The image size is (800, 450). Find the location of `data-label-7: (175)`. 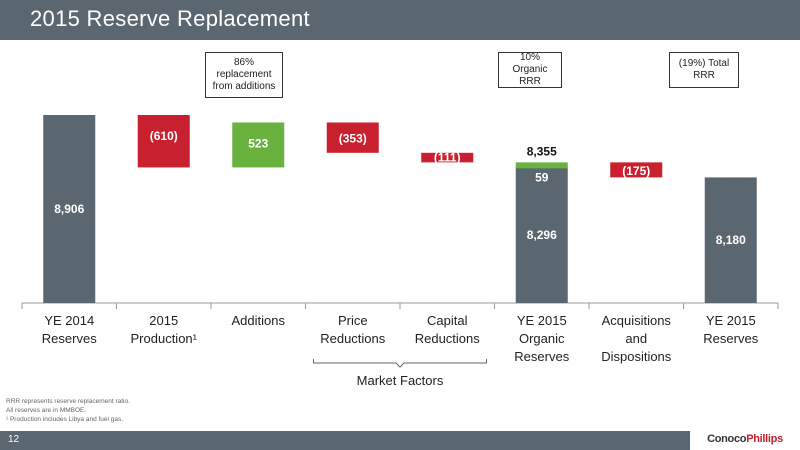

data-label-7: (175) is located at coordinates (636, 171).